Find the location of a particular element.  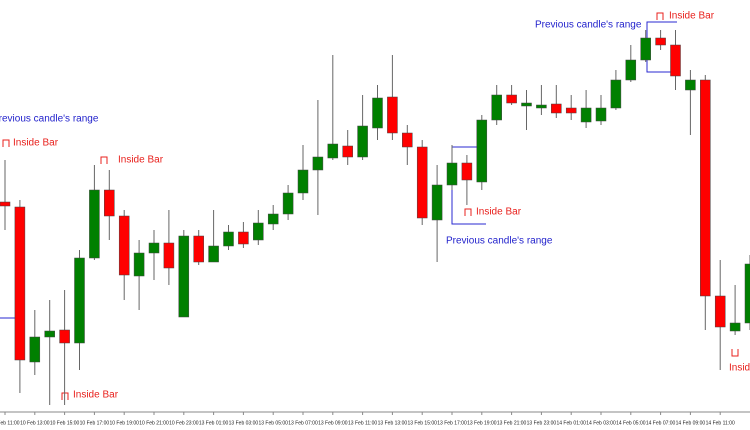

x-tick-label: 13 Feb 15:00 is located at coordinates (422, 423).